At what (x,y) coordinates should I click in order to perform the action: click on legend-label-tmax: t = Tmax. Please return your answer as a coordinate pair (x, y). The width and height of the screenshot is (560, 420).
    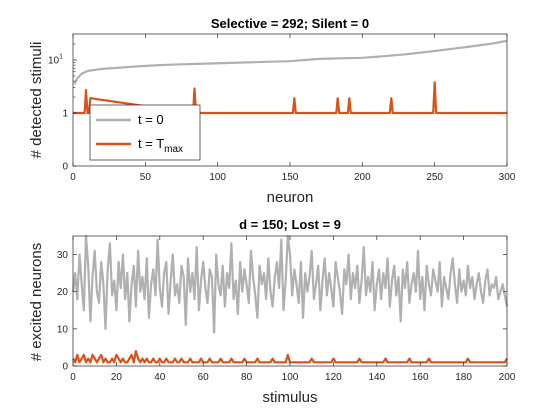
    Looking at the image, I should click on (160, 145).